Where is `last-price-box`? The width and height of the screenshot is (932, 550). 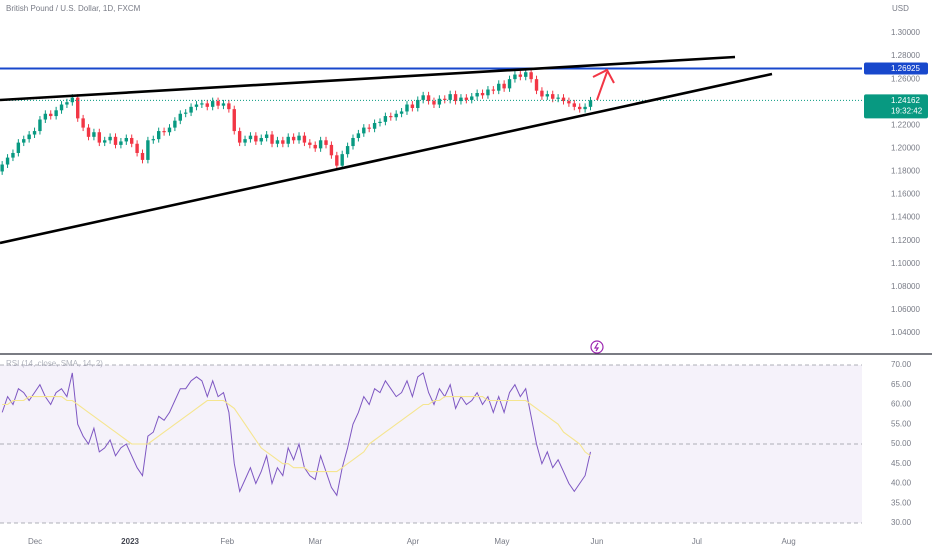
last-price-box is located at coordinates (896, 106).